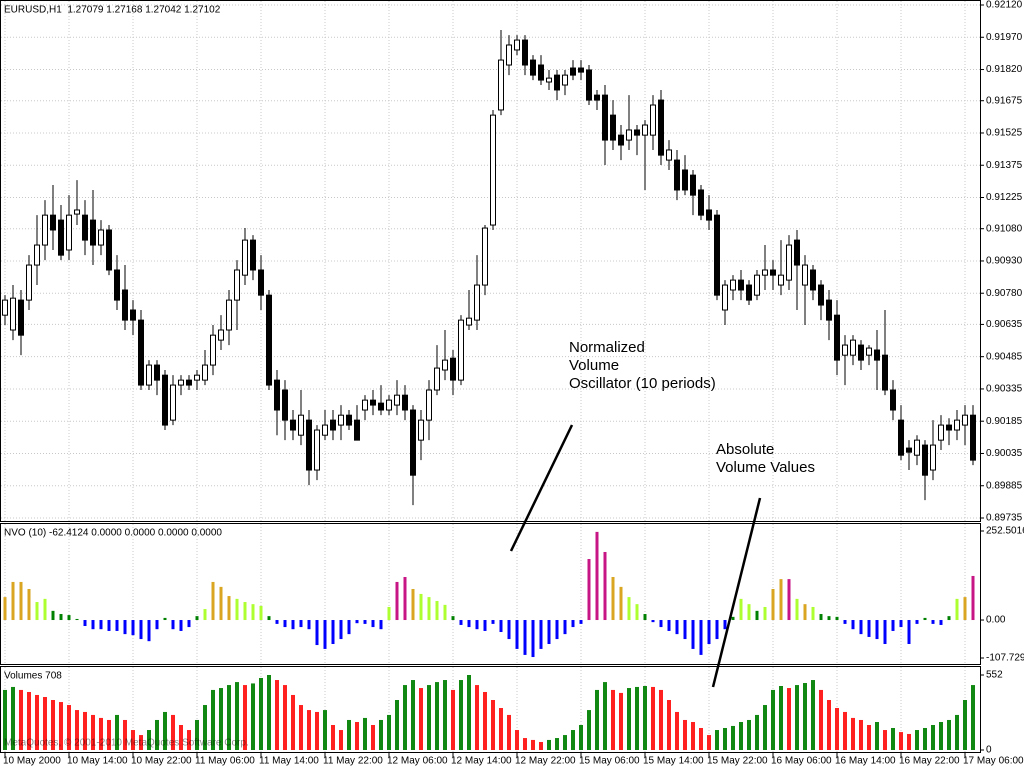 The image size is (1024, 768). What do you see at coordinates (225, 761) in the screenshot?
I see `x-tick-label: 11 May 06:00` at bounding box center [225, 761].